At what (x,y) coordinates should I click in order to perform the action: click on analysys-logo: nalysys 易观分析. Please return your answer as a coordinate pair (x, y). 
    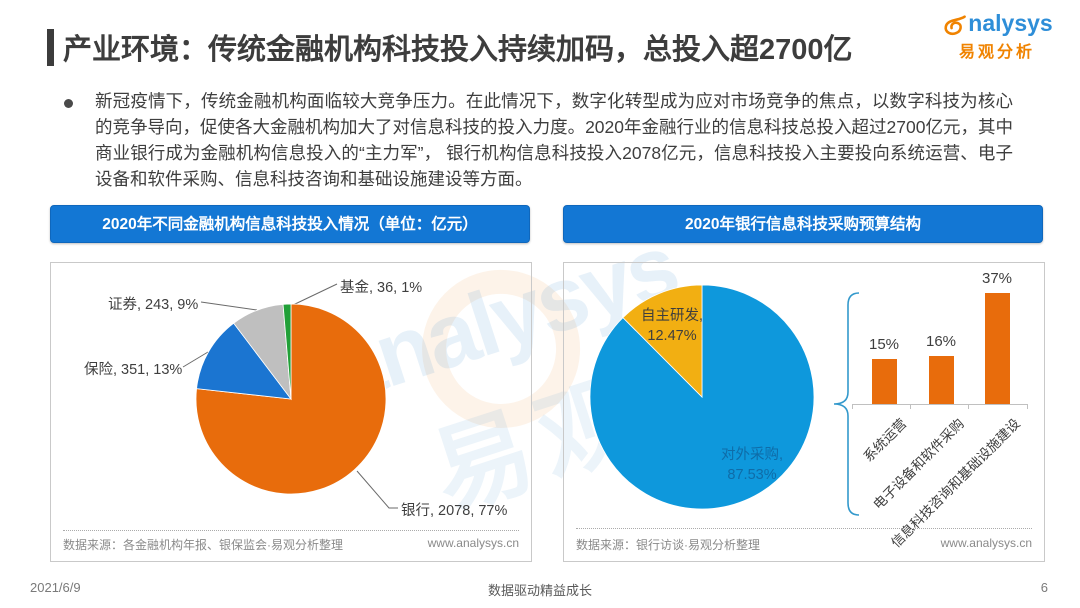
    Looking at the image, I should click on (997, 36).